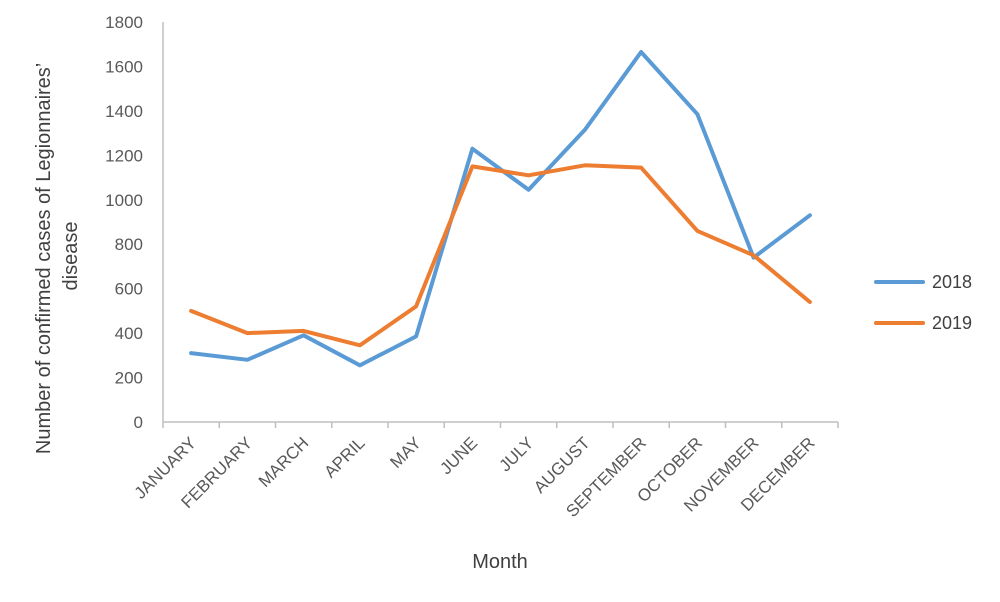 The width and height of the screenshot is (1000, 602). I want to click on legend-label: 2019, so click(952, 323).